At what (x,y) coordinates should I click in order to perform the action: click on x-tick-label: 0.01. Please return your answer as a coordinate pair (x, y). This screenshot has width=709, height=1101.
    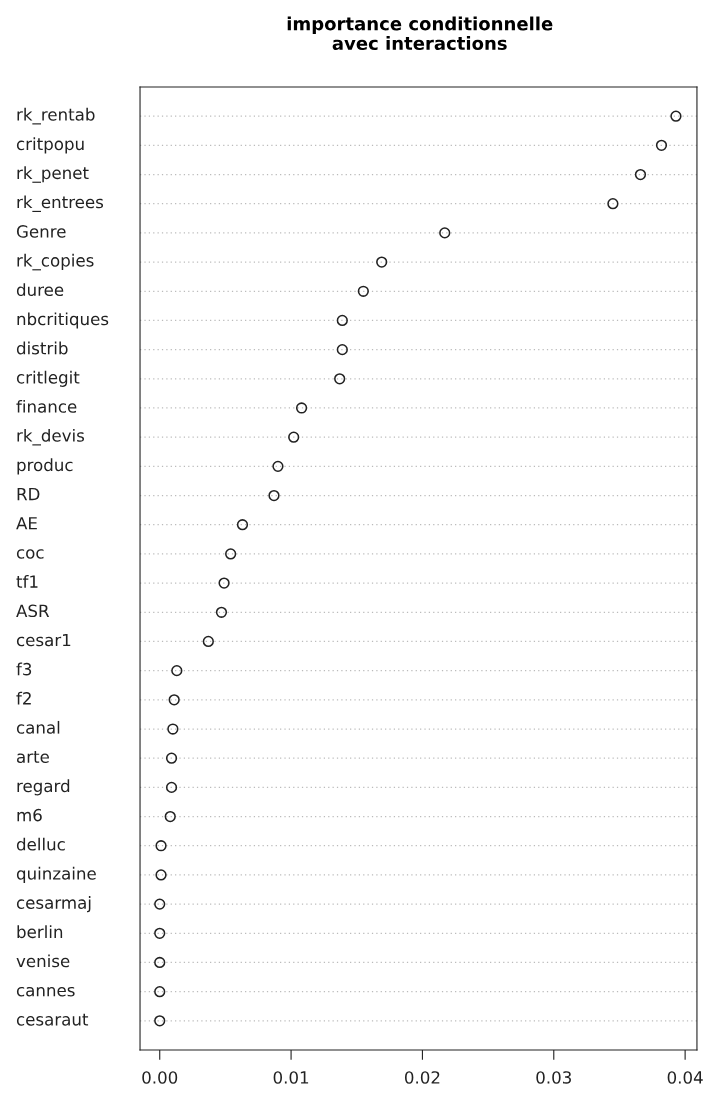
    Looking at the image, I should click on (291, 1077).